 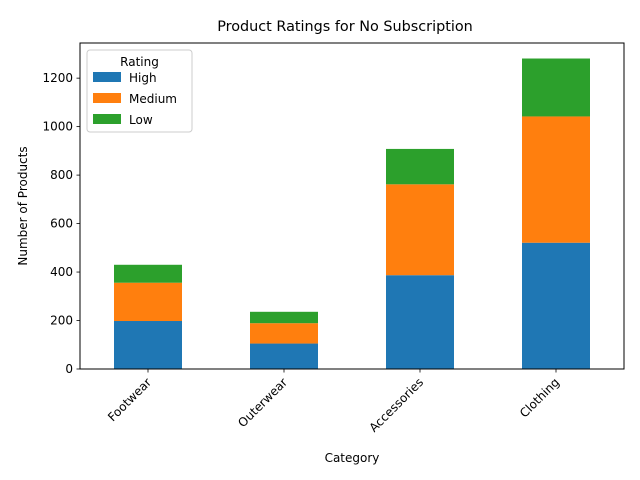 I want to click on bar-medium-footwear, so click(x=148, y=302).